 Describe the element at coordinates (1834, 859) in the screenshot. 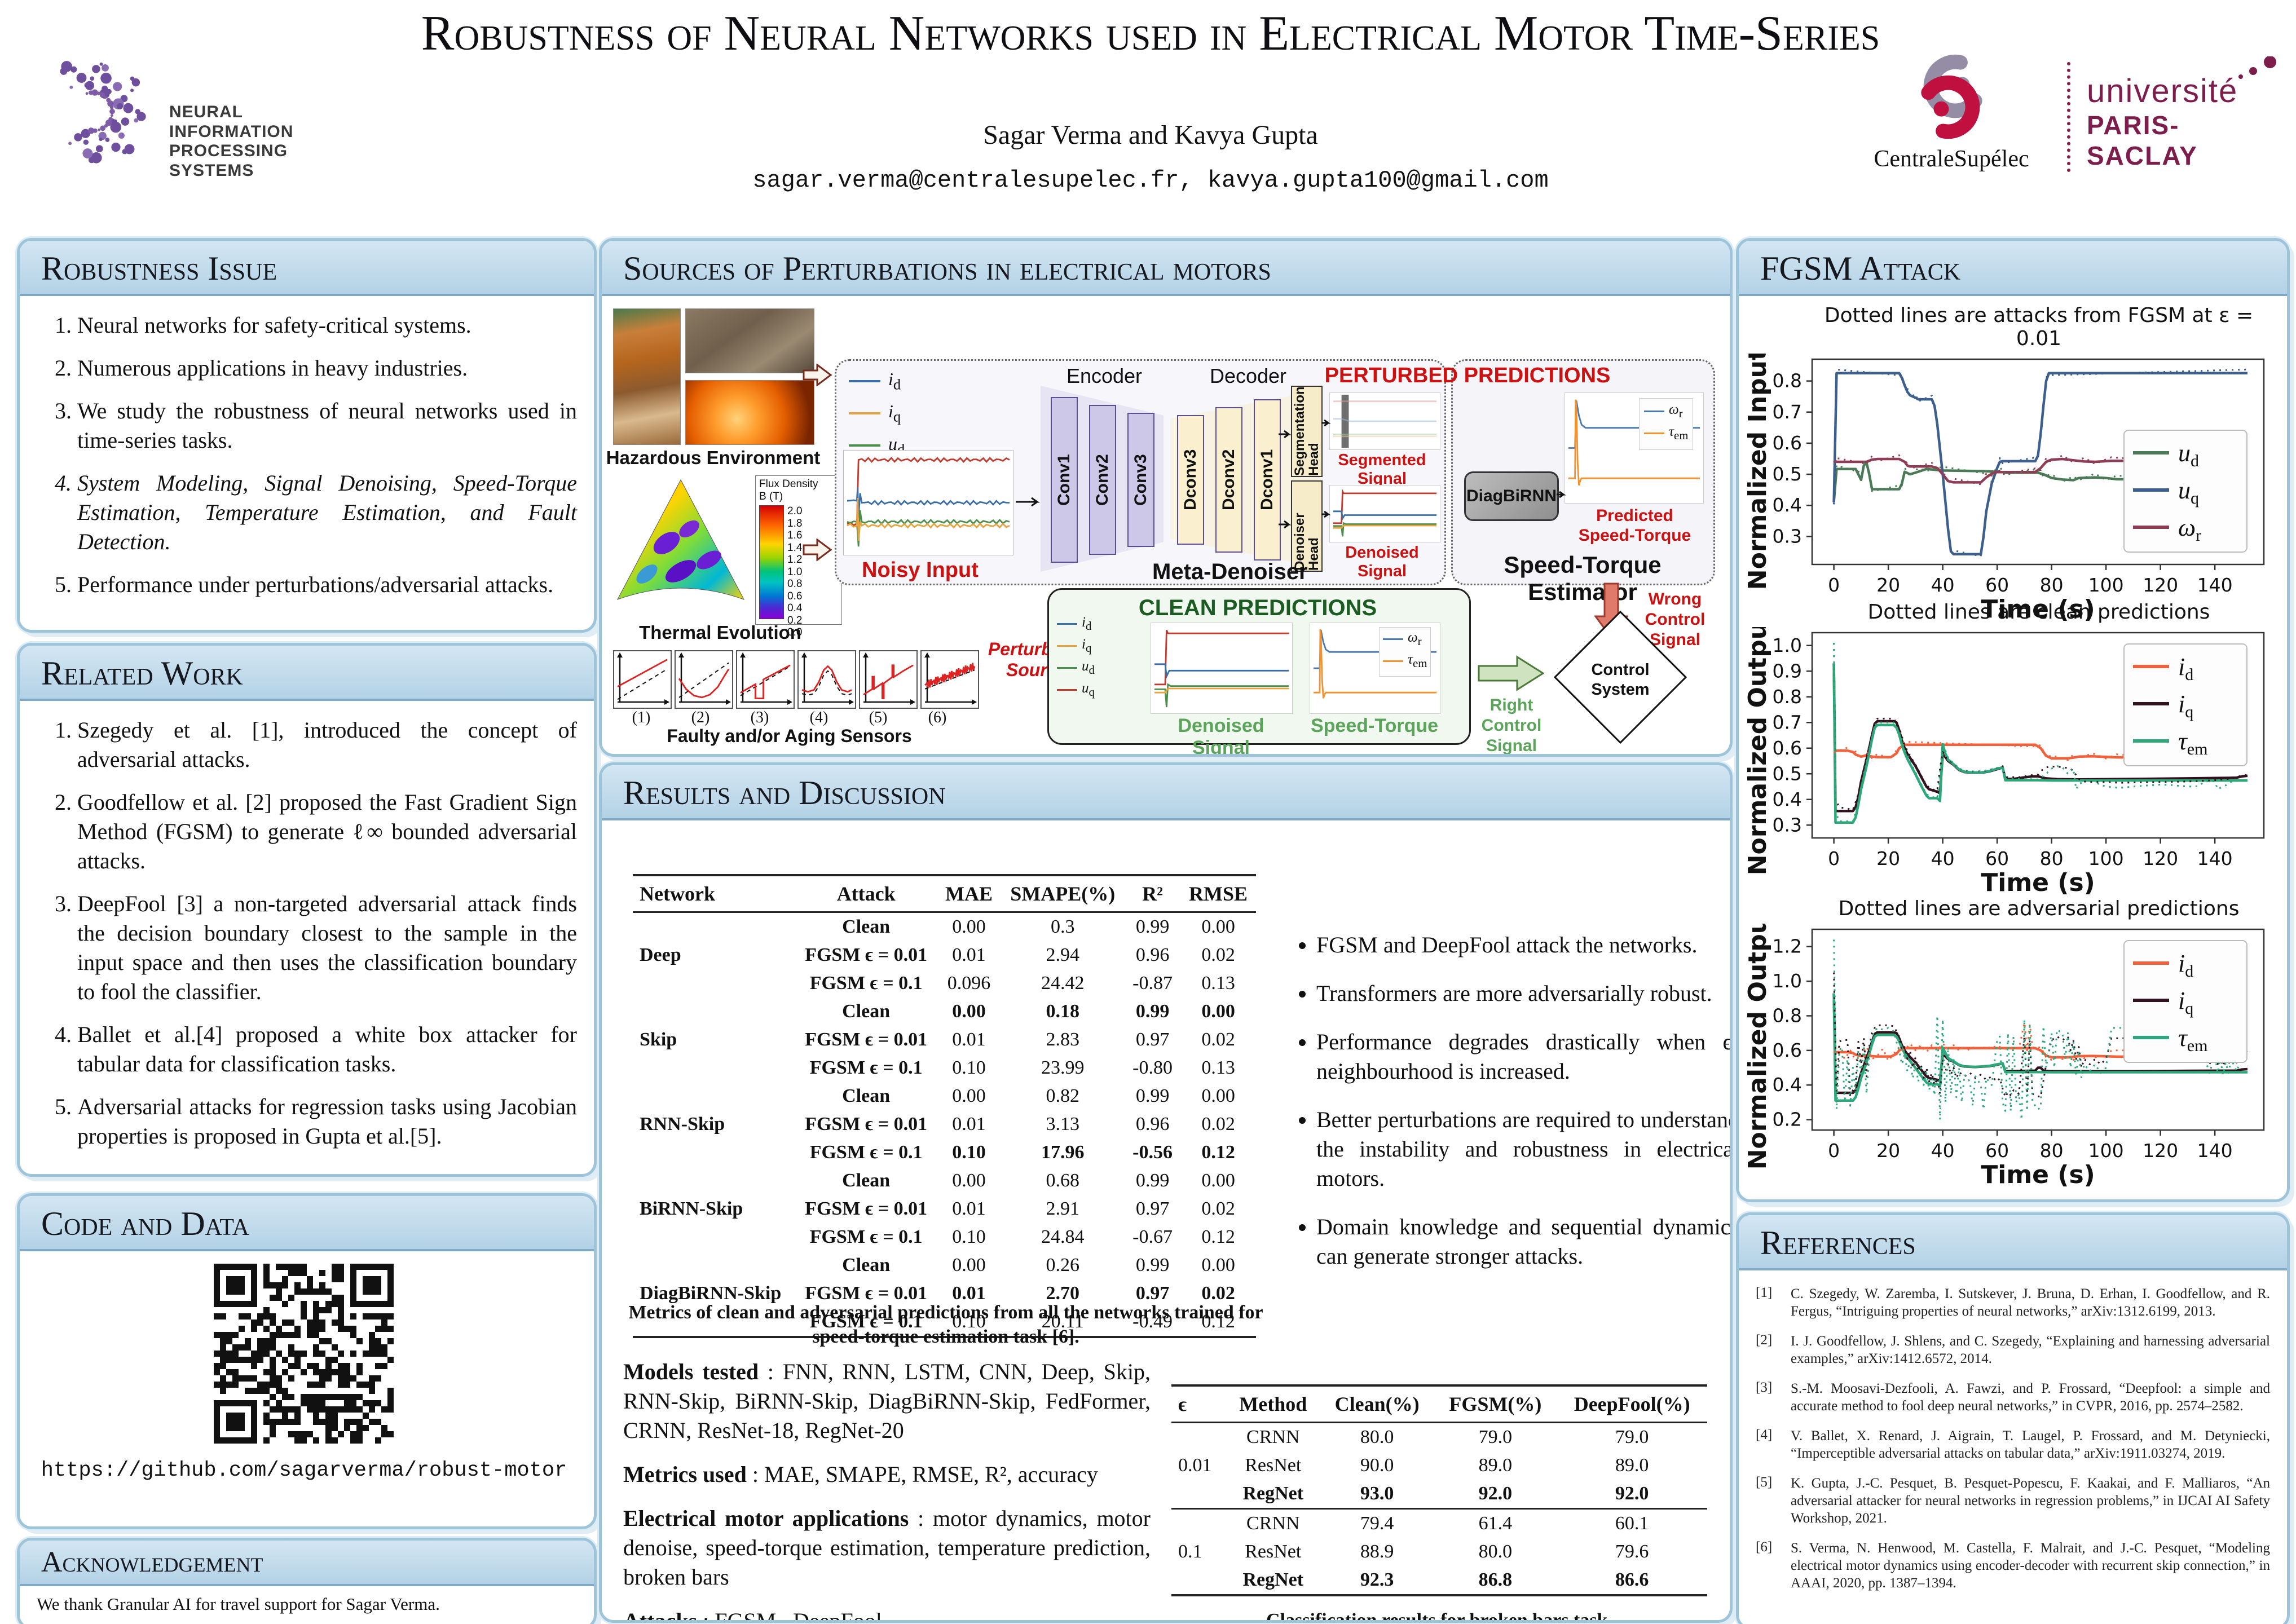

I see `svg-text: 0` at that location.